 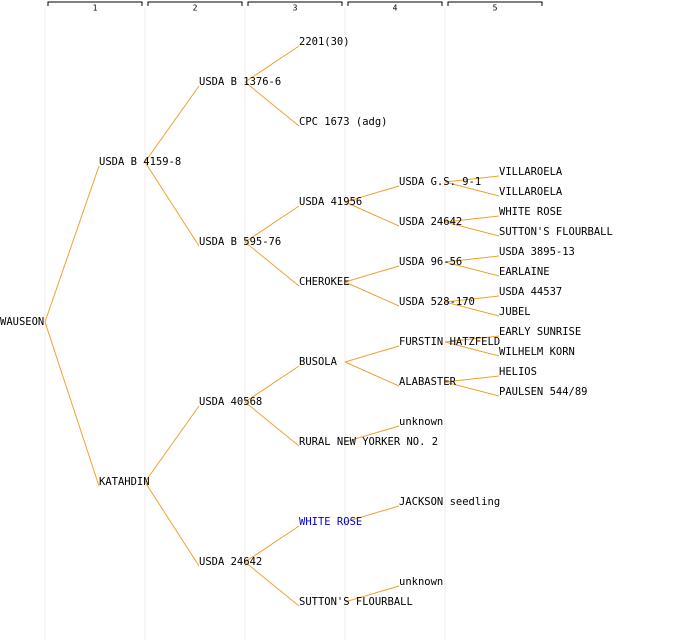 I want to click on node-label: PAULSEN 544/89, so click(x=543, y=392).